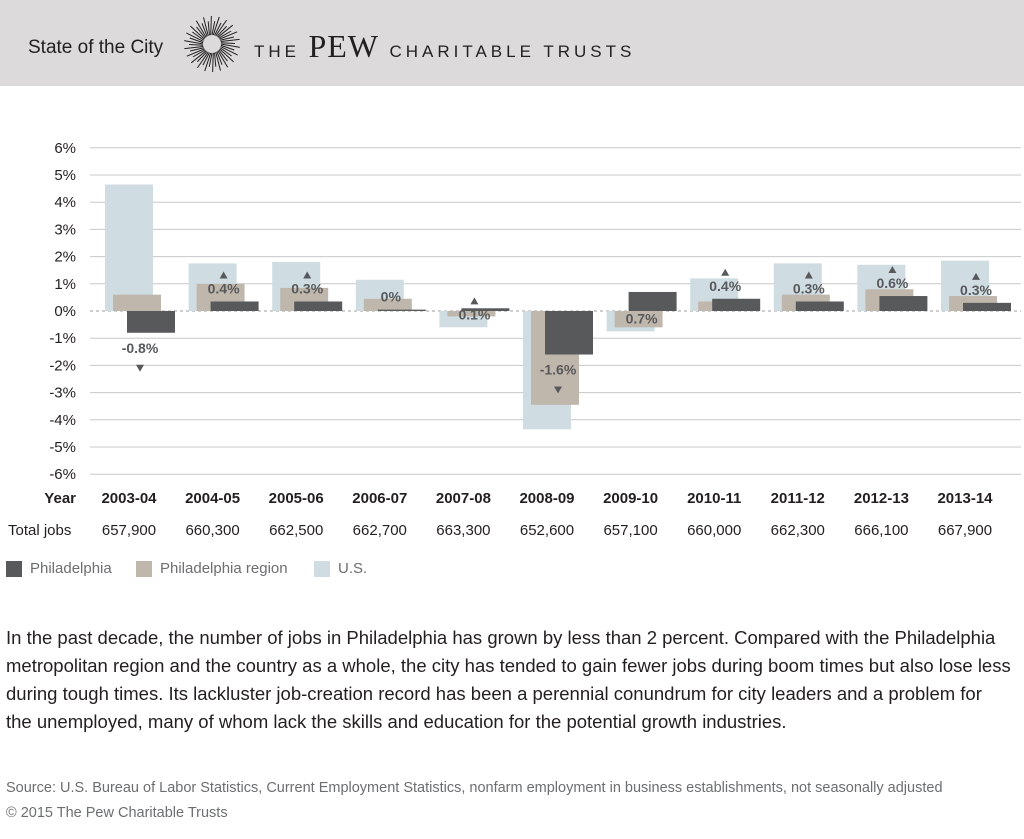 The height and width of the screenshot is (839, 1024). What do you see at coordinates (547, 530) in the screenshot?
I see `total-jobs-value: 652,600` at bounding box center [547, 530].